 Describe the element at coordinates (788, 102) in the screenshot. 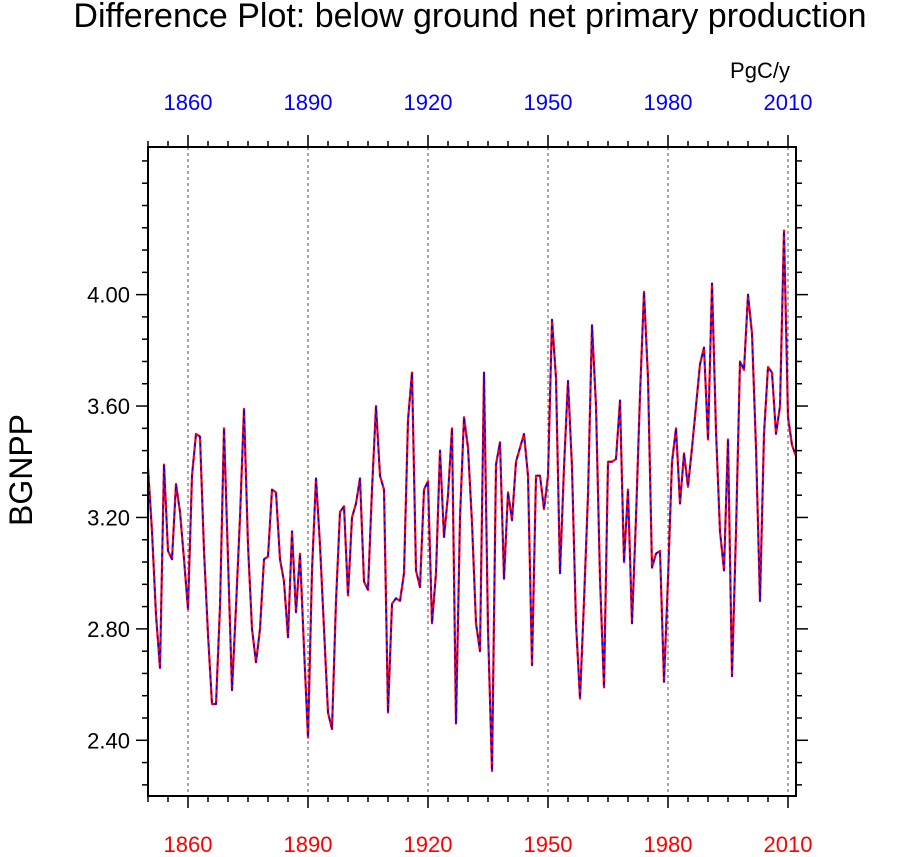

I see `x-tick-label-top: 2010` at that location.